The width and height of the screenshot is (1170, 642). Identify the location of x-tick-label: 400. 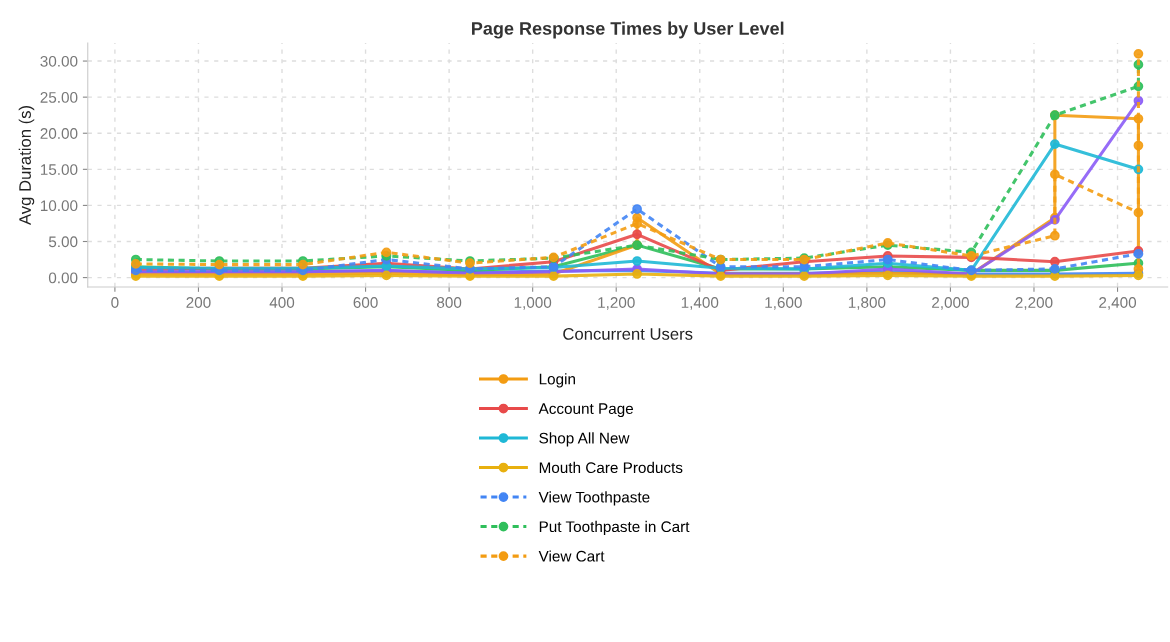
(282, 302).